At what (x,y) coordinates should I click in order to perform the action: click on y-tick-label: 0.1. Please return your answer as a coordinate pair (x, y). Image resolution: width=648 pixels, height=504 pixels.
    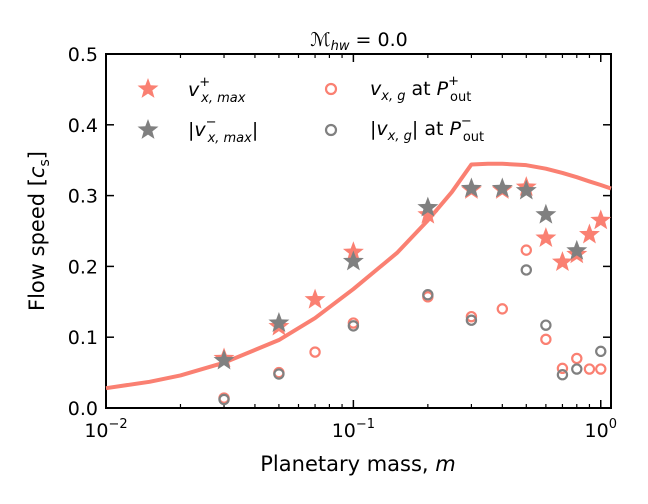
    Looking at the image, I should click on (83, 338).